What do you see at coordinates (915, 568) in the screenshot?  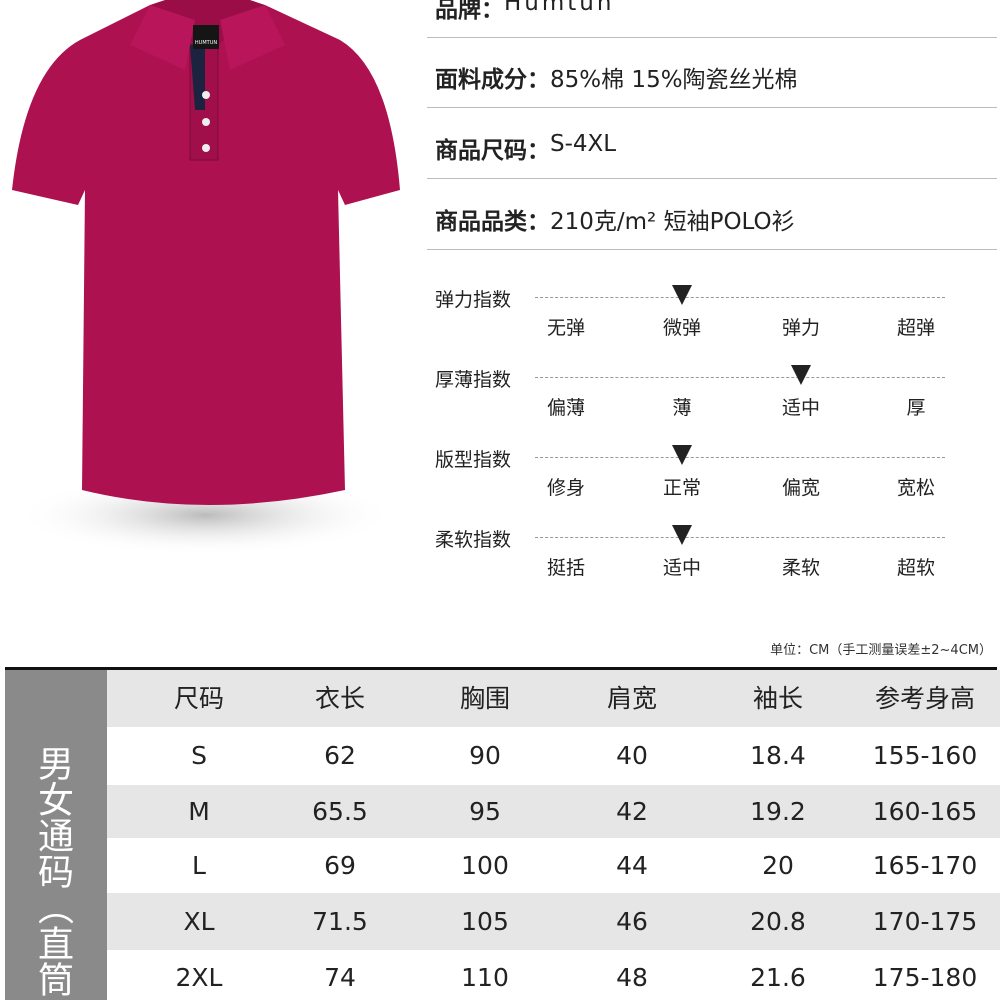 I see `index-option: 超软` at bounding box center [915, 568].